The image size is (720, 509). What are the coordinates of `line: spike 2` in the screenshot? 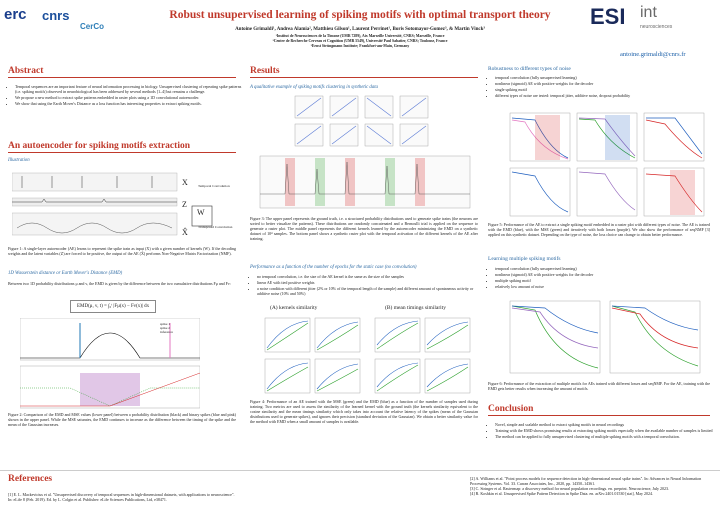 It's located at (165, 328).